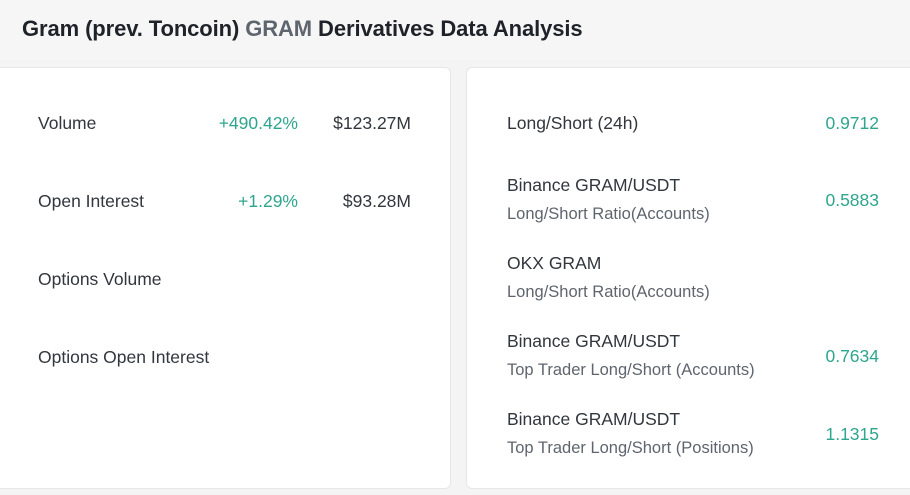 The height and width of the screenshot is (495, 910). I want to click on metric-change: +1.29%, so click(268, 201).